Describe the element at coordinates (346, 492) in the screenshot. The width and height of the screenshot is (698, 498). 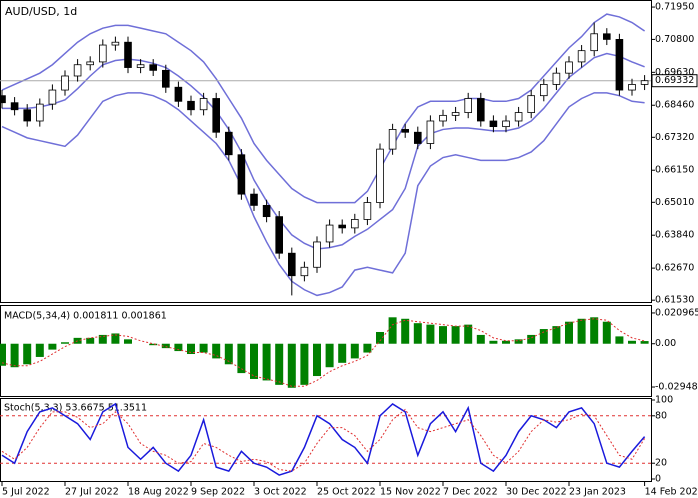
I see `x-tick-label: 25 Oct 2022` at that location.